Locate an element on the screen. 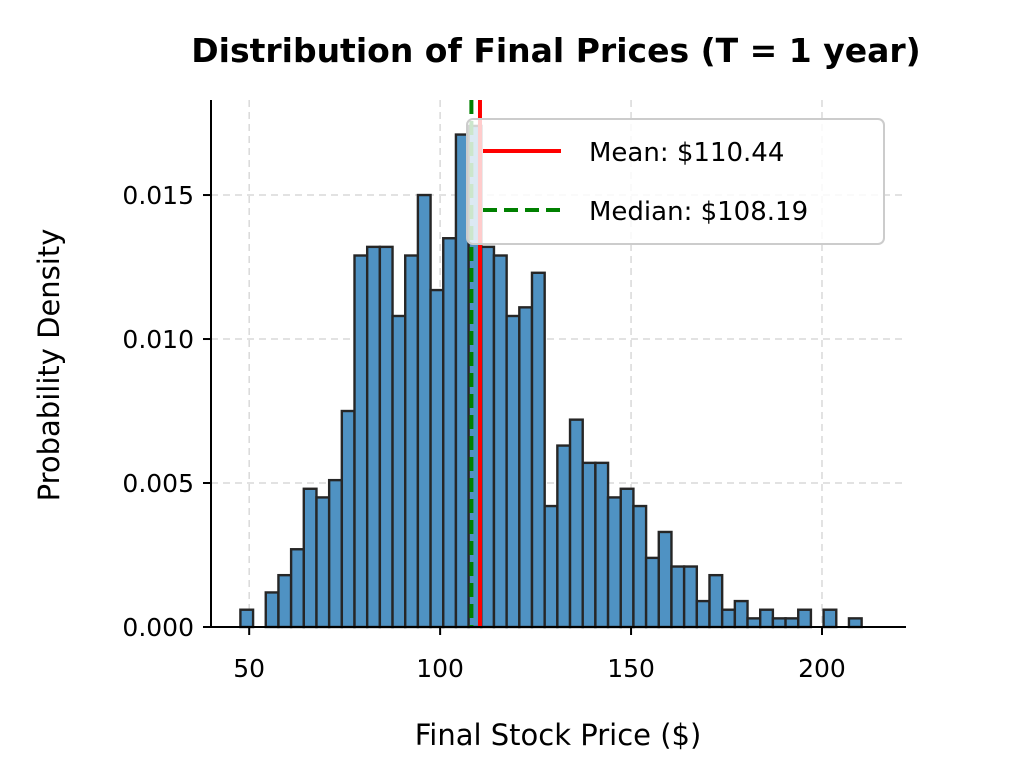  y-tick-label: 0.005 is located at coordinates (158, 483).